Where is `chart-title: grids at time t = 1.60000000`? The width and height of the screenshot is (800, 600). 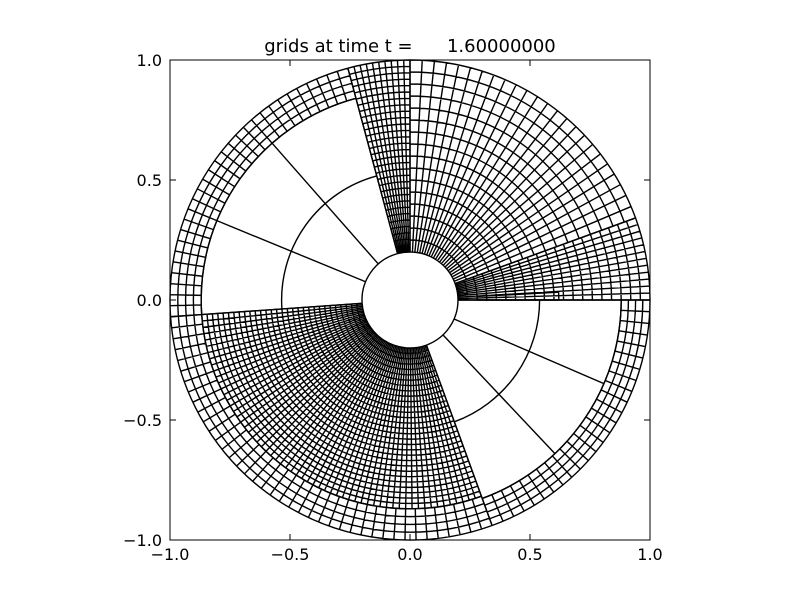 chart-title: grids at time t = 1.60000000 is located at coordinates (410, 46).